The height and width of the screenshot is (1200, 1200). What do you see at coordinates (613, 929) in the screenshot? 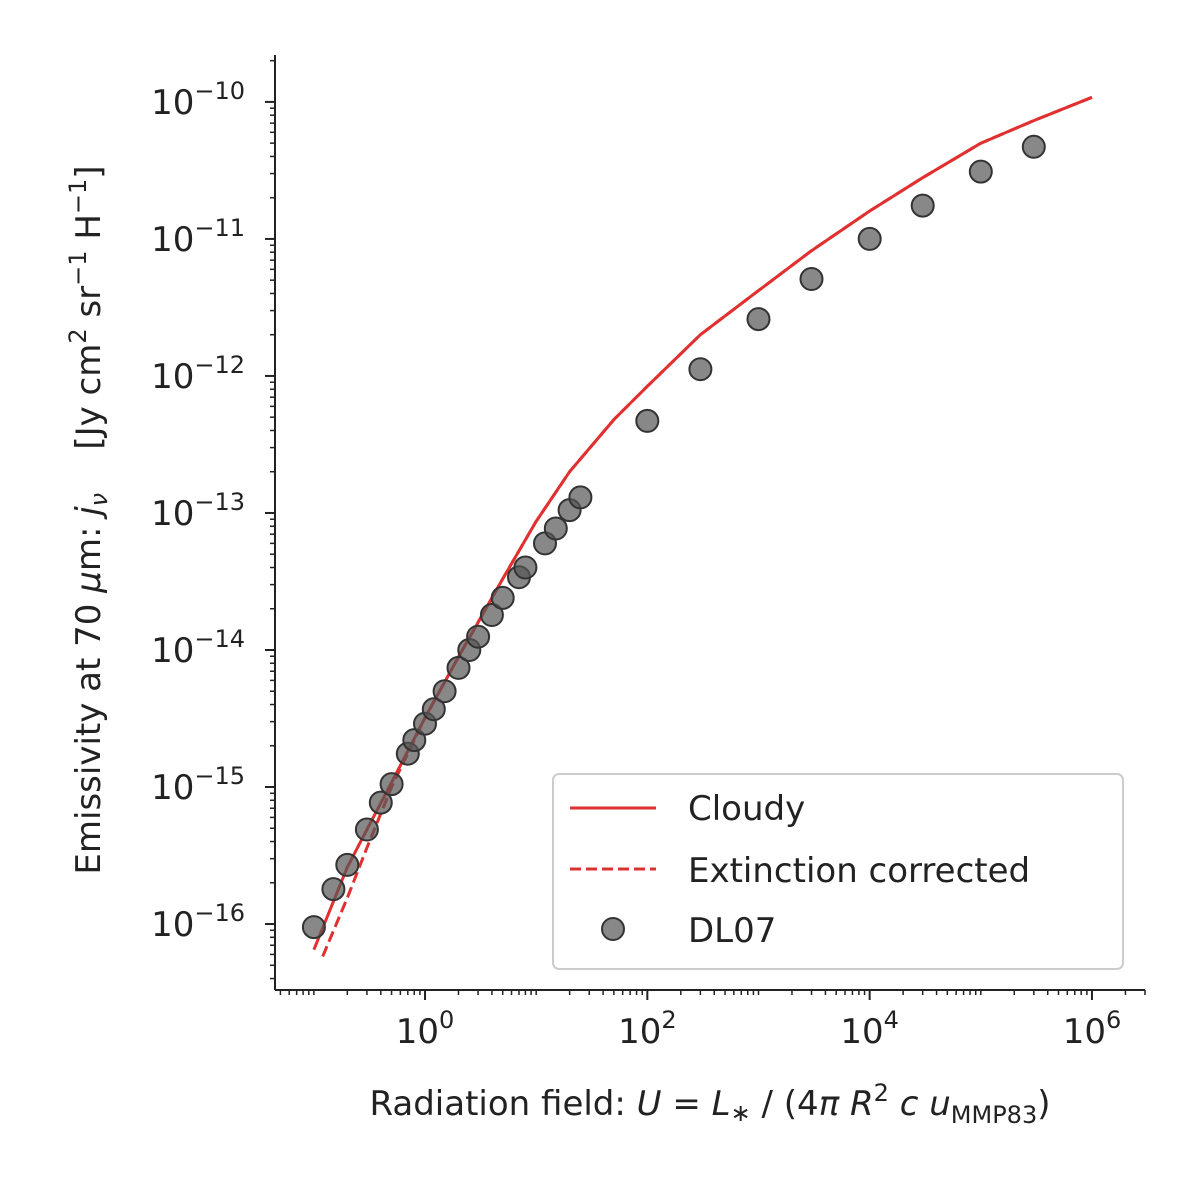
I see `legend-swatch-dl07` at bounding box center [613, 929].